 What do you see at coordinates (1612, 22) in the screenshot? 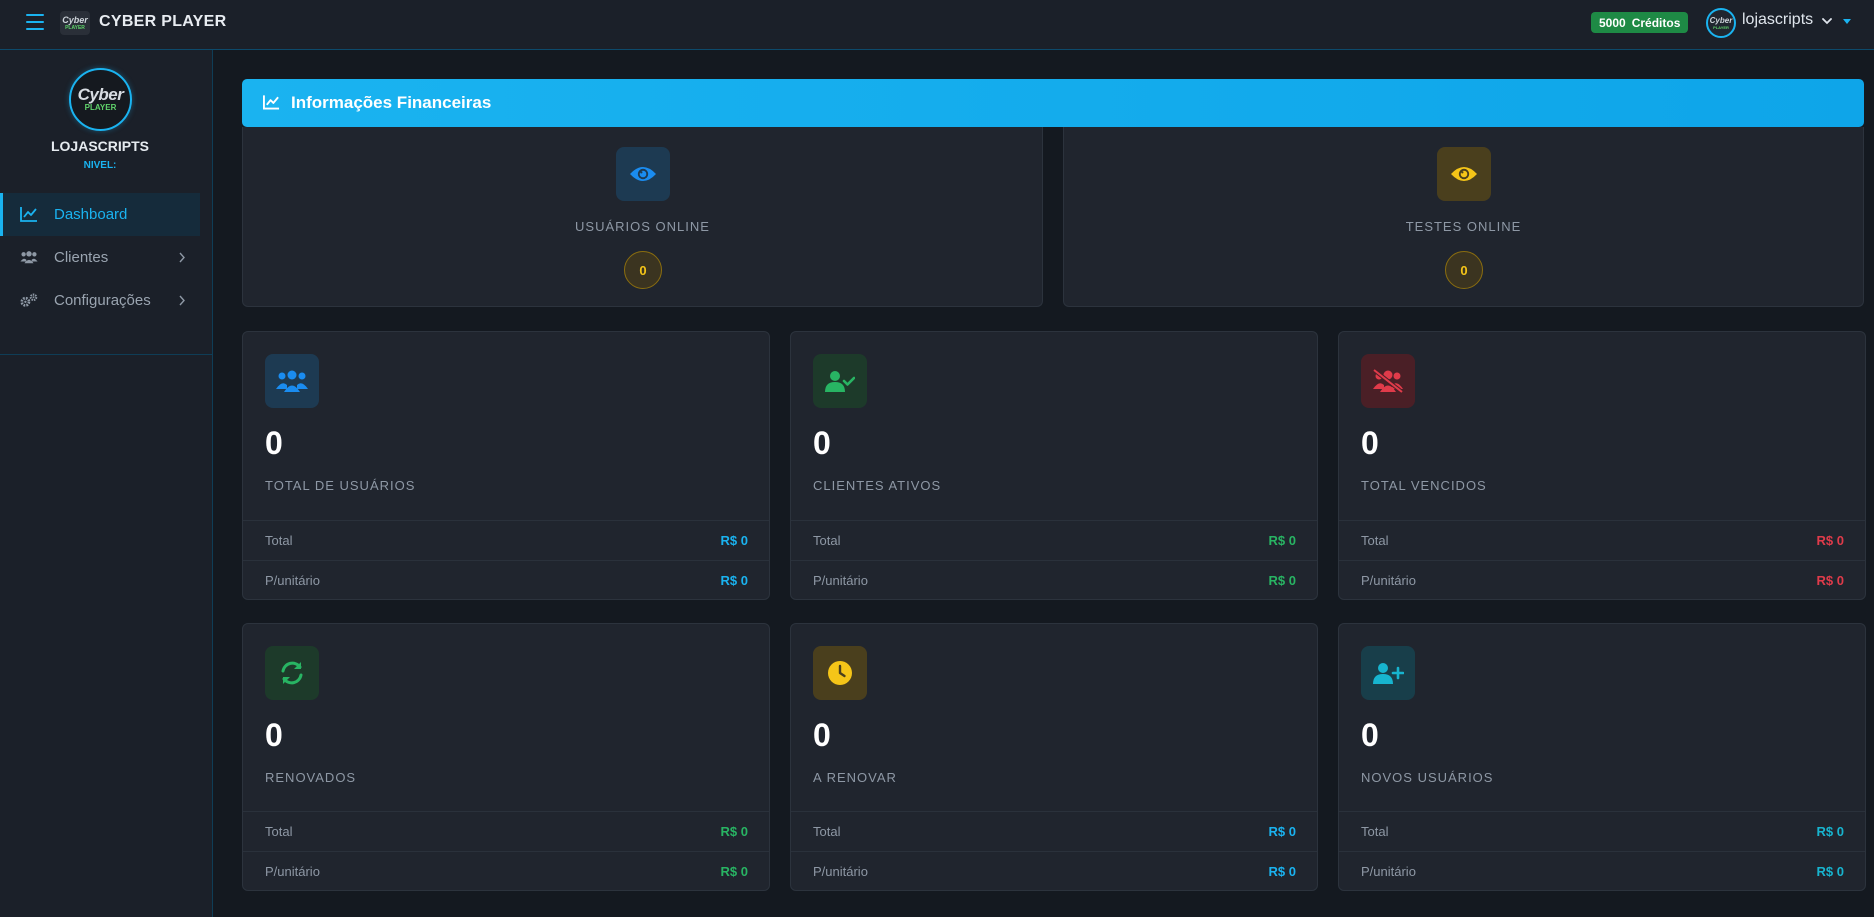
I see `credits-amount: 5000` at bounding box center [1612, 22].